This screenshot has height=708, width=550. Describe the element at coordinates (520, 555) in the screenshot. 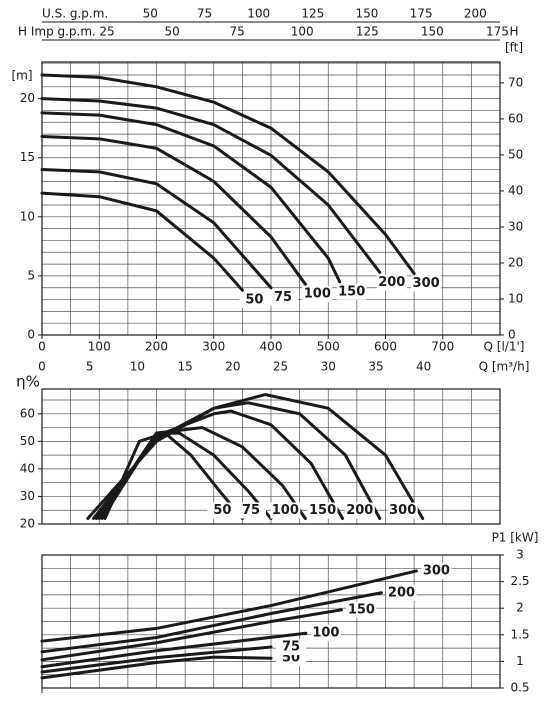

I see `y-tick-label: 3` at that location.